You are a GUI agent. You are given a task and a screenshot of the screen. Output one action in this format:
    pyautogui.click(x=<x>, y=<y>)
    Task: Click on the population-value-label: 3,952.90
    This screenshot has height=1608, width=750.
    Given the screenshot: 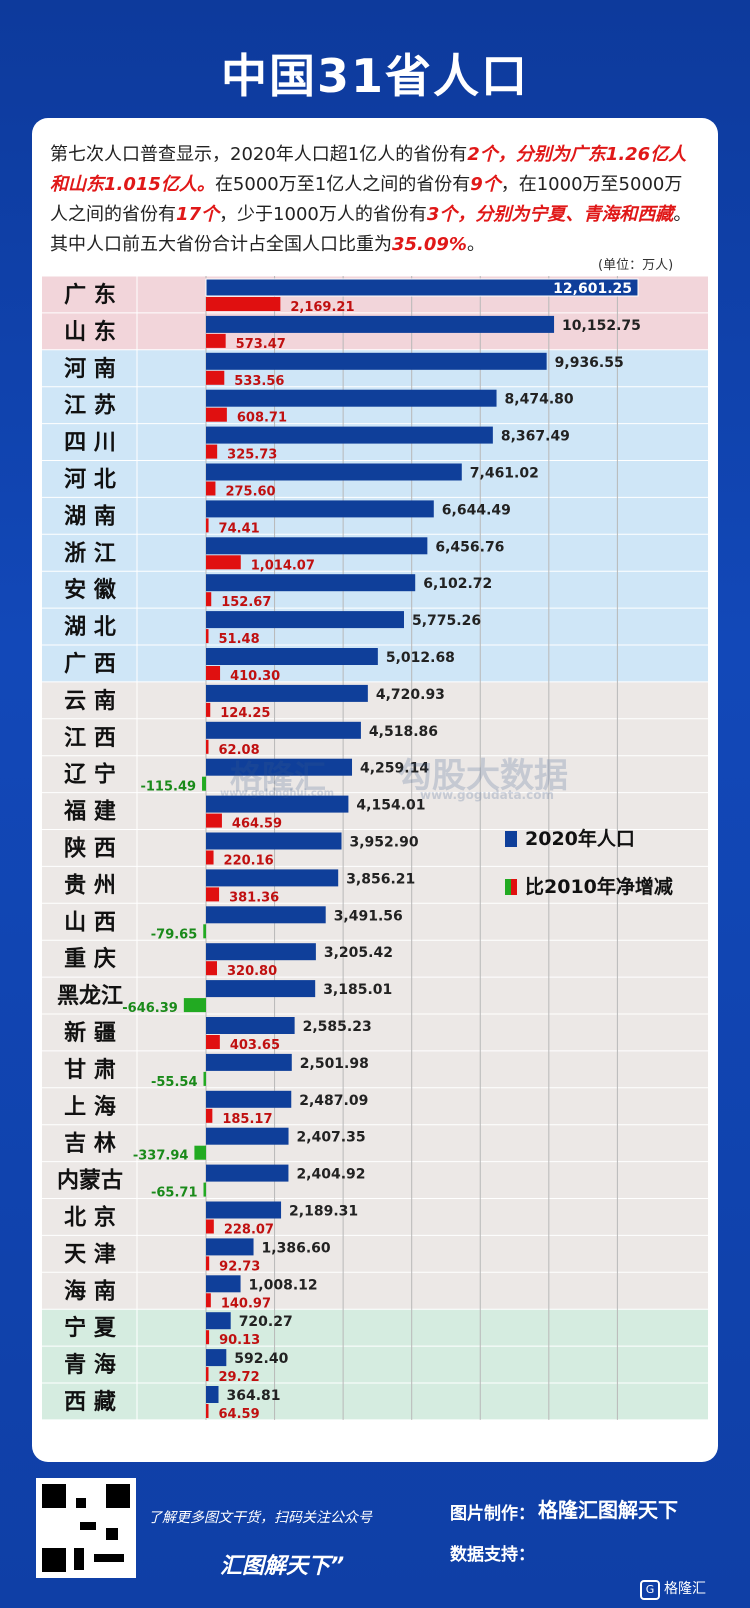 What is the action you would take?
    pyautogui.click(x=384, y=843)
    